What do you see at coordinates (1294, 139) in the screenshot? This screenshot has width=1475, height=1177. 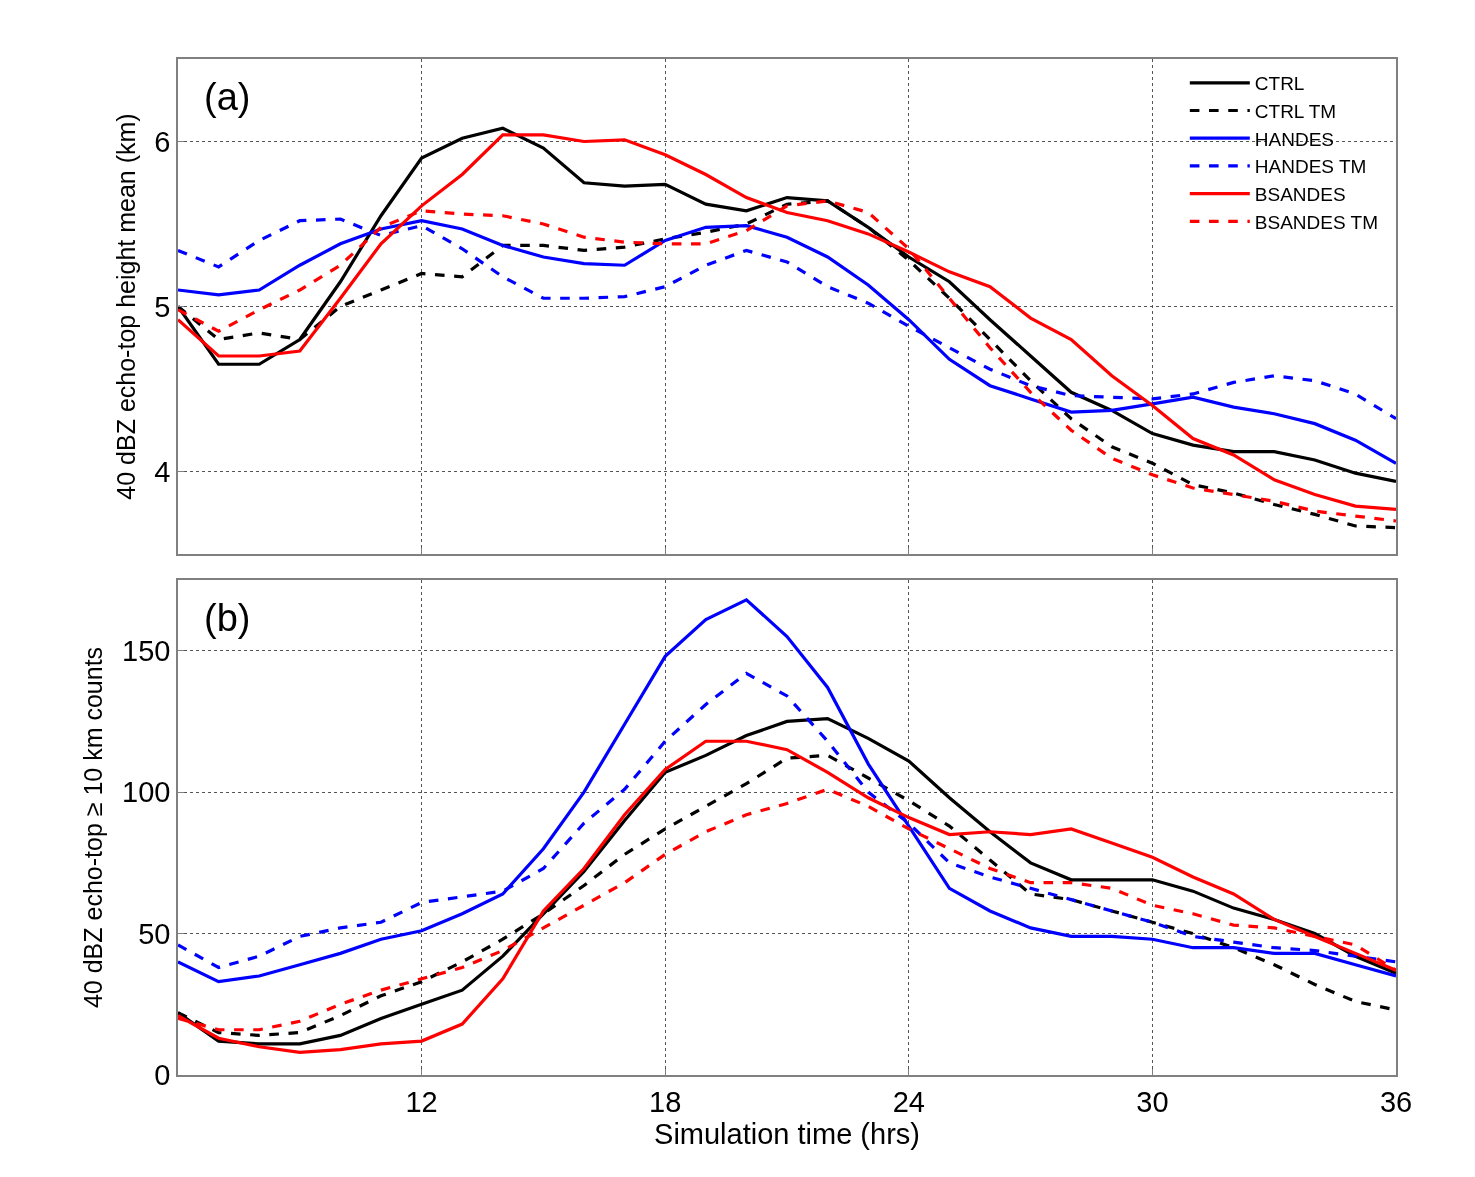 I see `legend-label: HANDES` at bounding box center [1294, 139].